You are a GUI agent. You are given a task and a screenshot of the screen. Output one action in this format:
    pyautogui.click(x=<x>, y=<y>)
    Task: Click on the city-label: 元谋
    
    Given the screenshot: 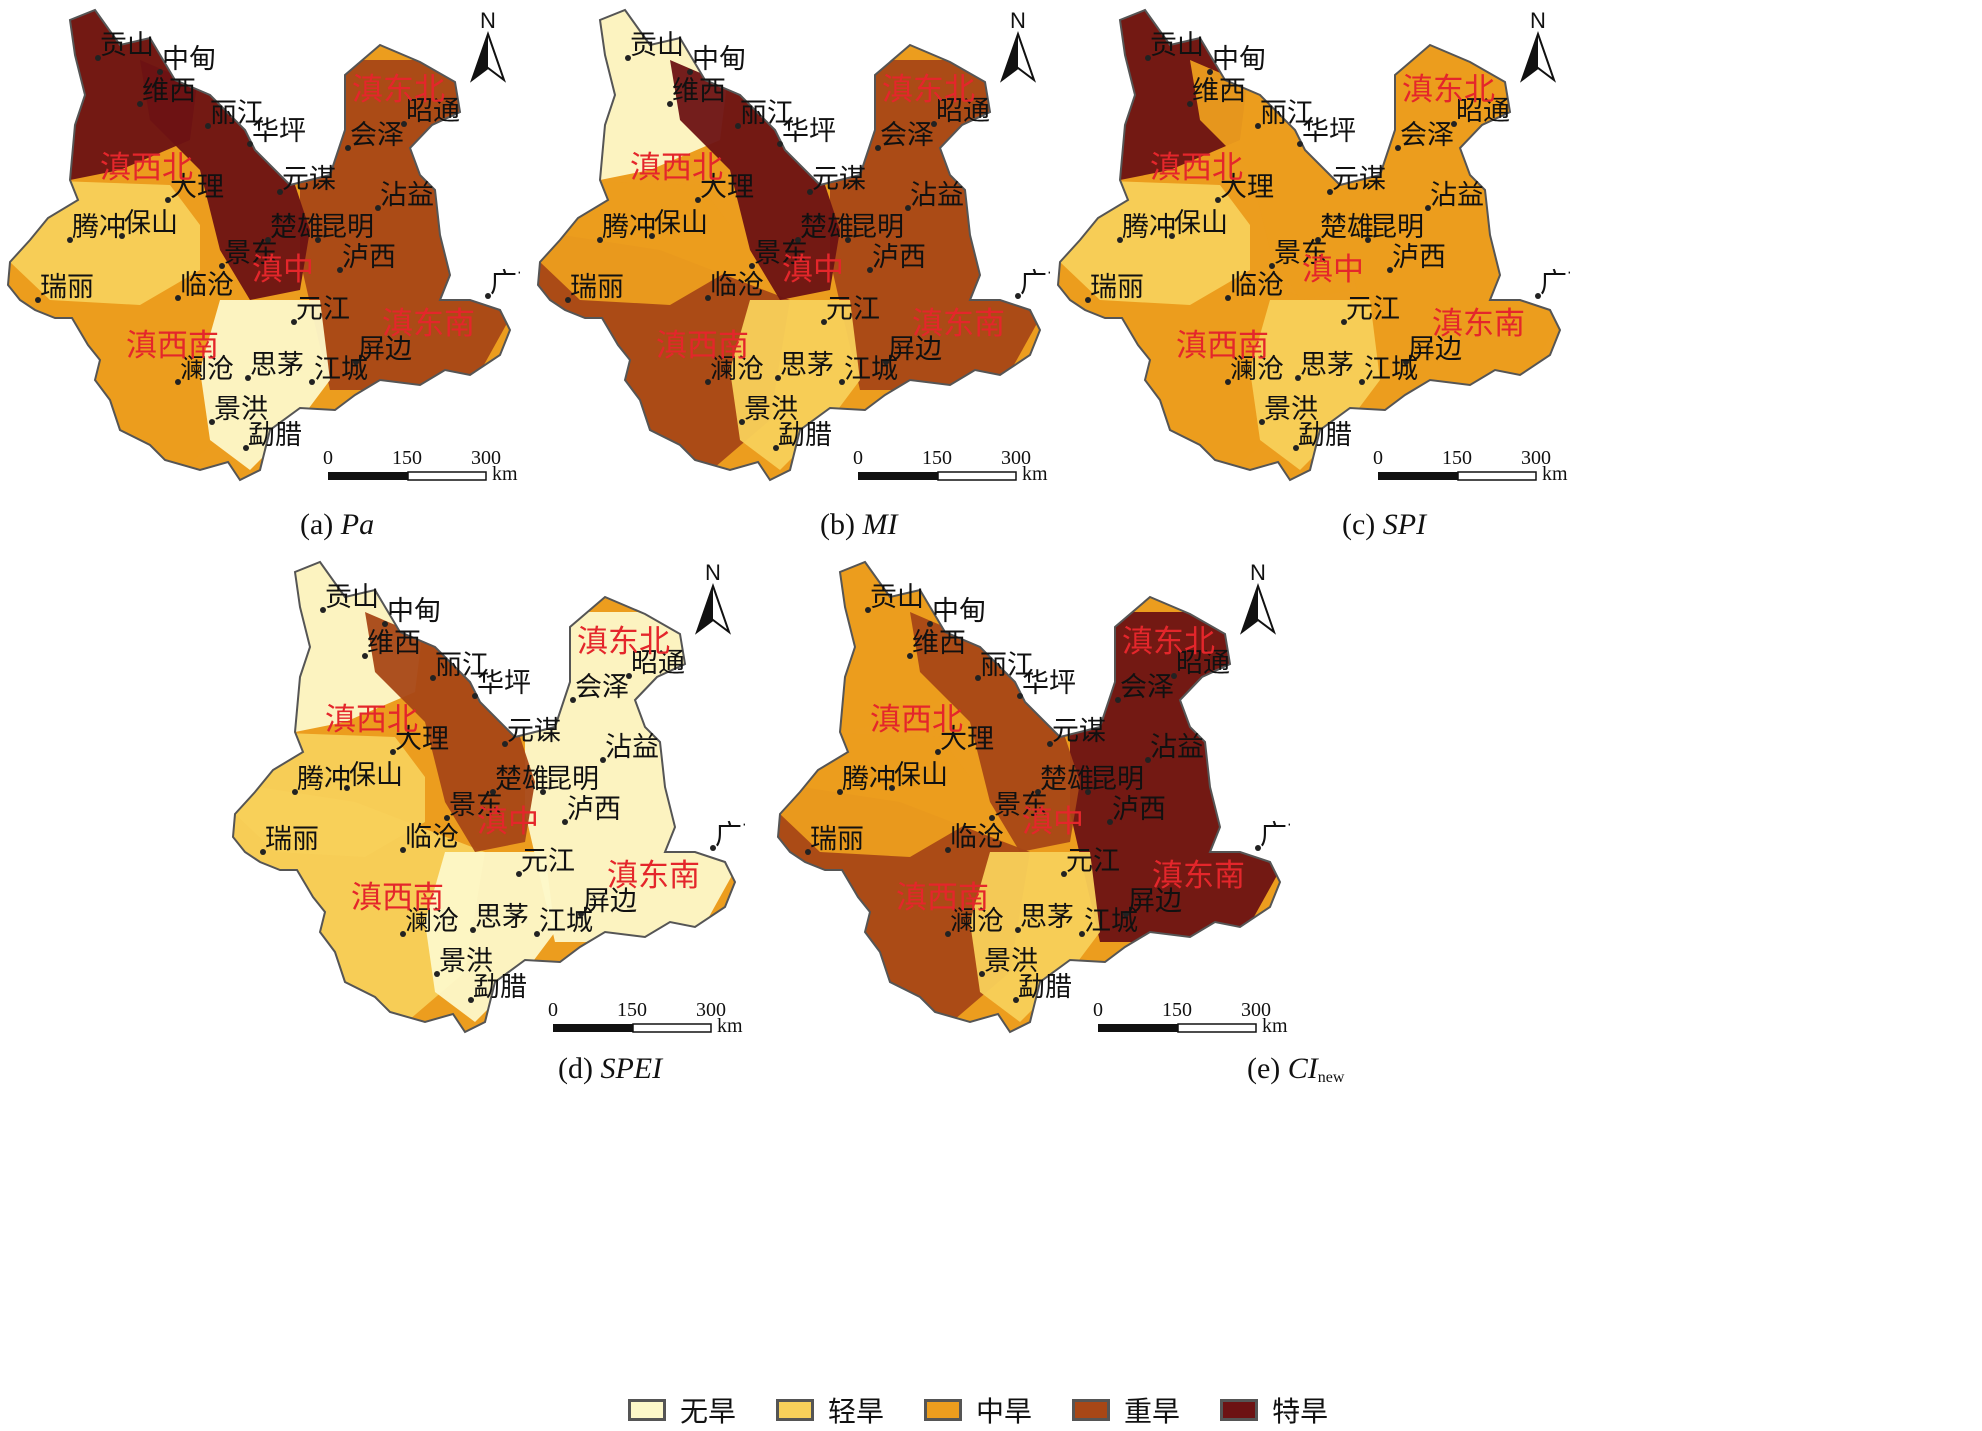 What is the action you would take?
    pyautogui.click(x=1359, y=179)
    